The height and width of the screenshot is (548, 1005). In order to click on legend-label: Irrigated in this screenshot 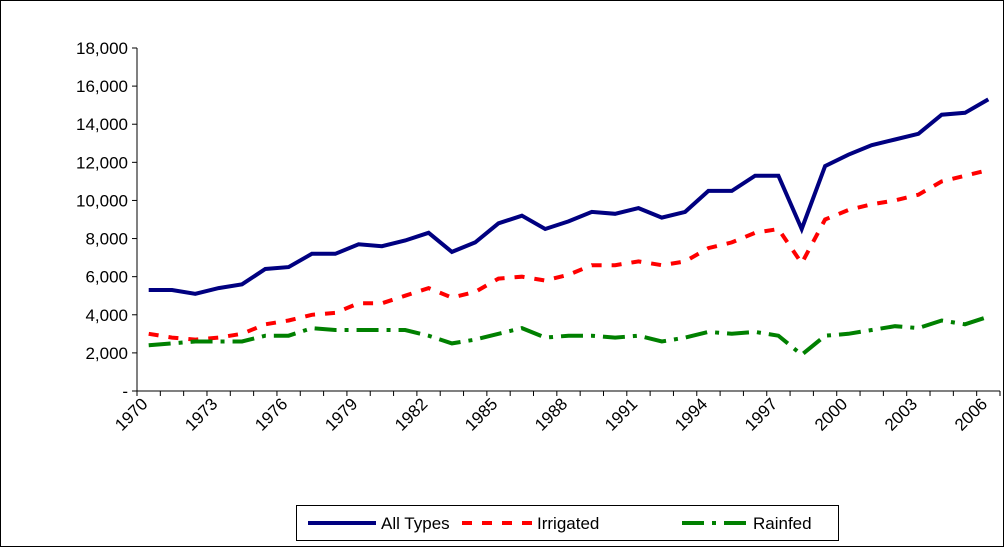, I will do `click(568, 523)`.